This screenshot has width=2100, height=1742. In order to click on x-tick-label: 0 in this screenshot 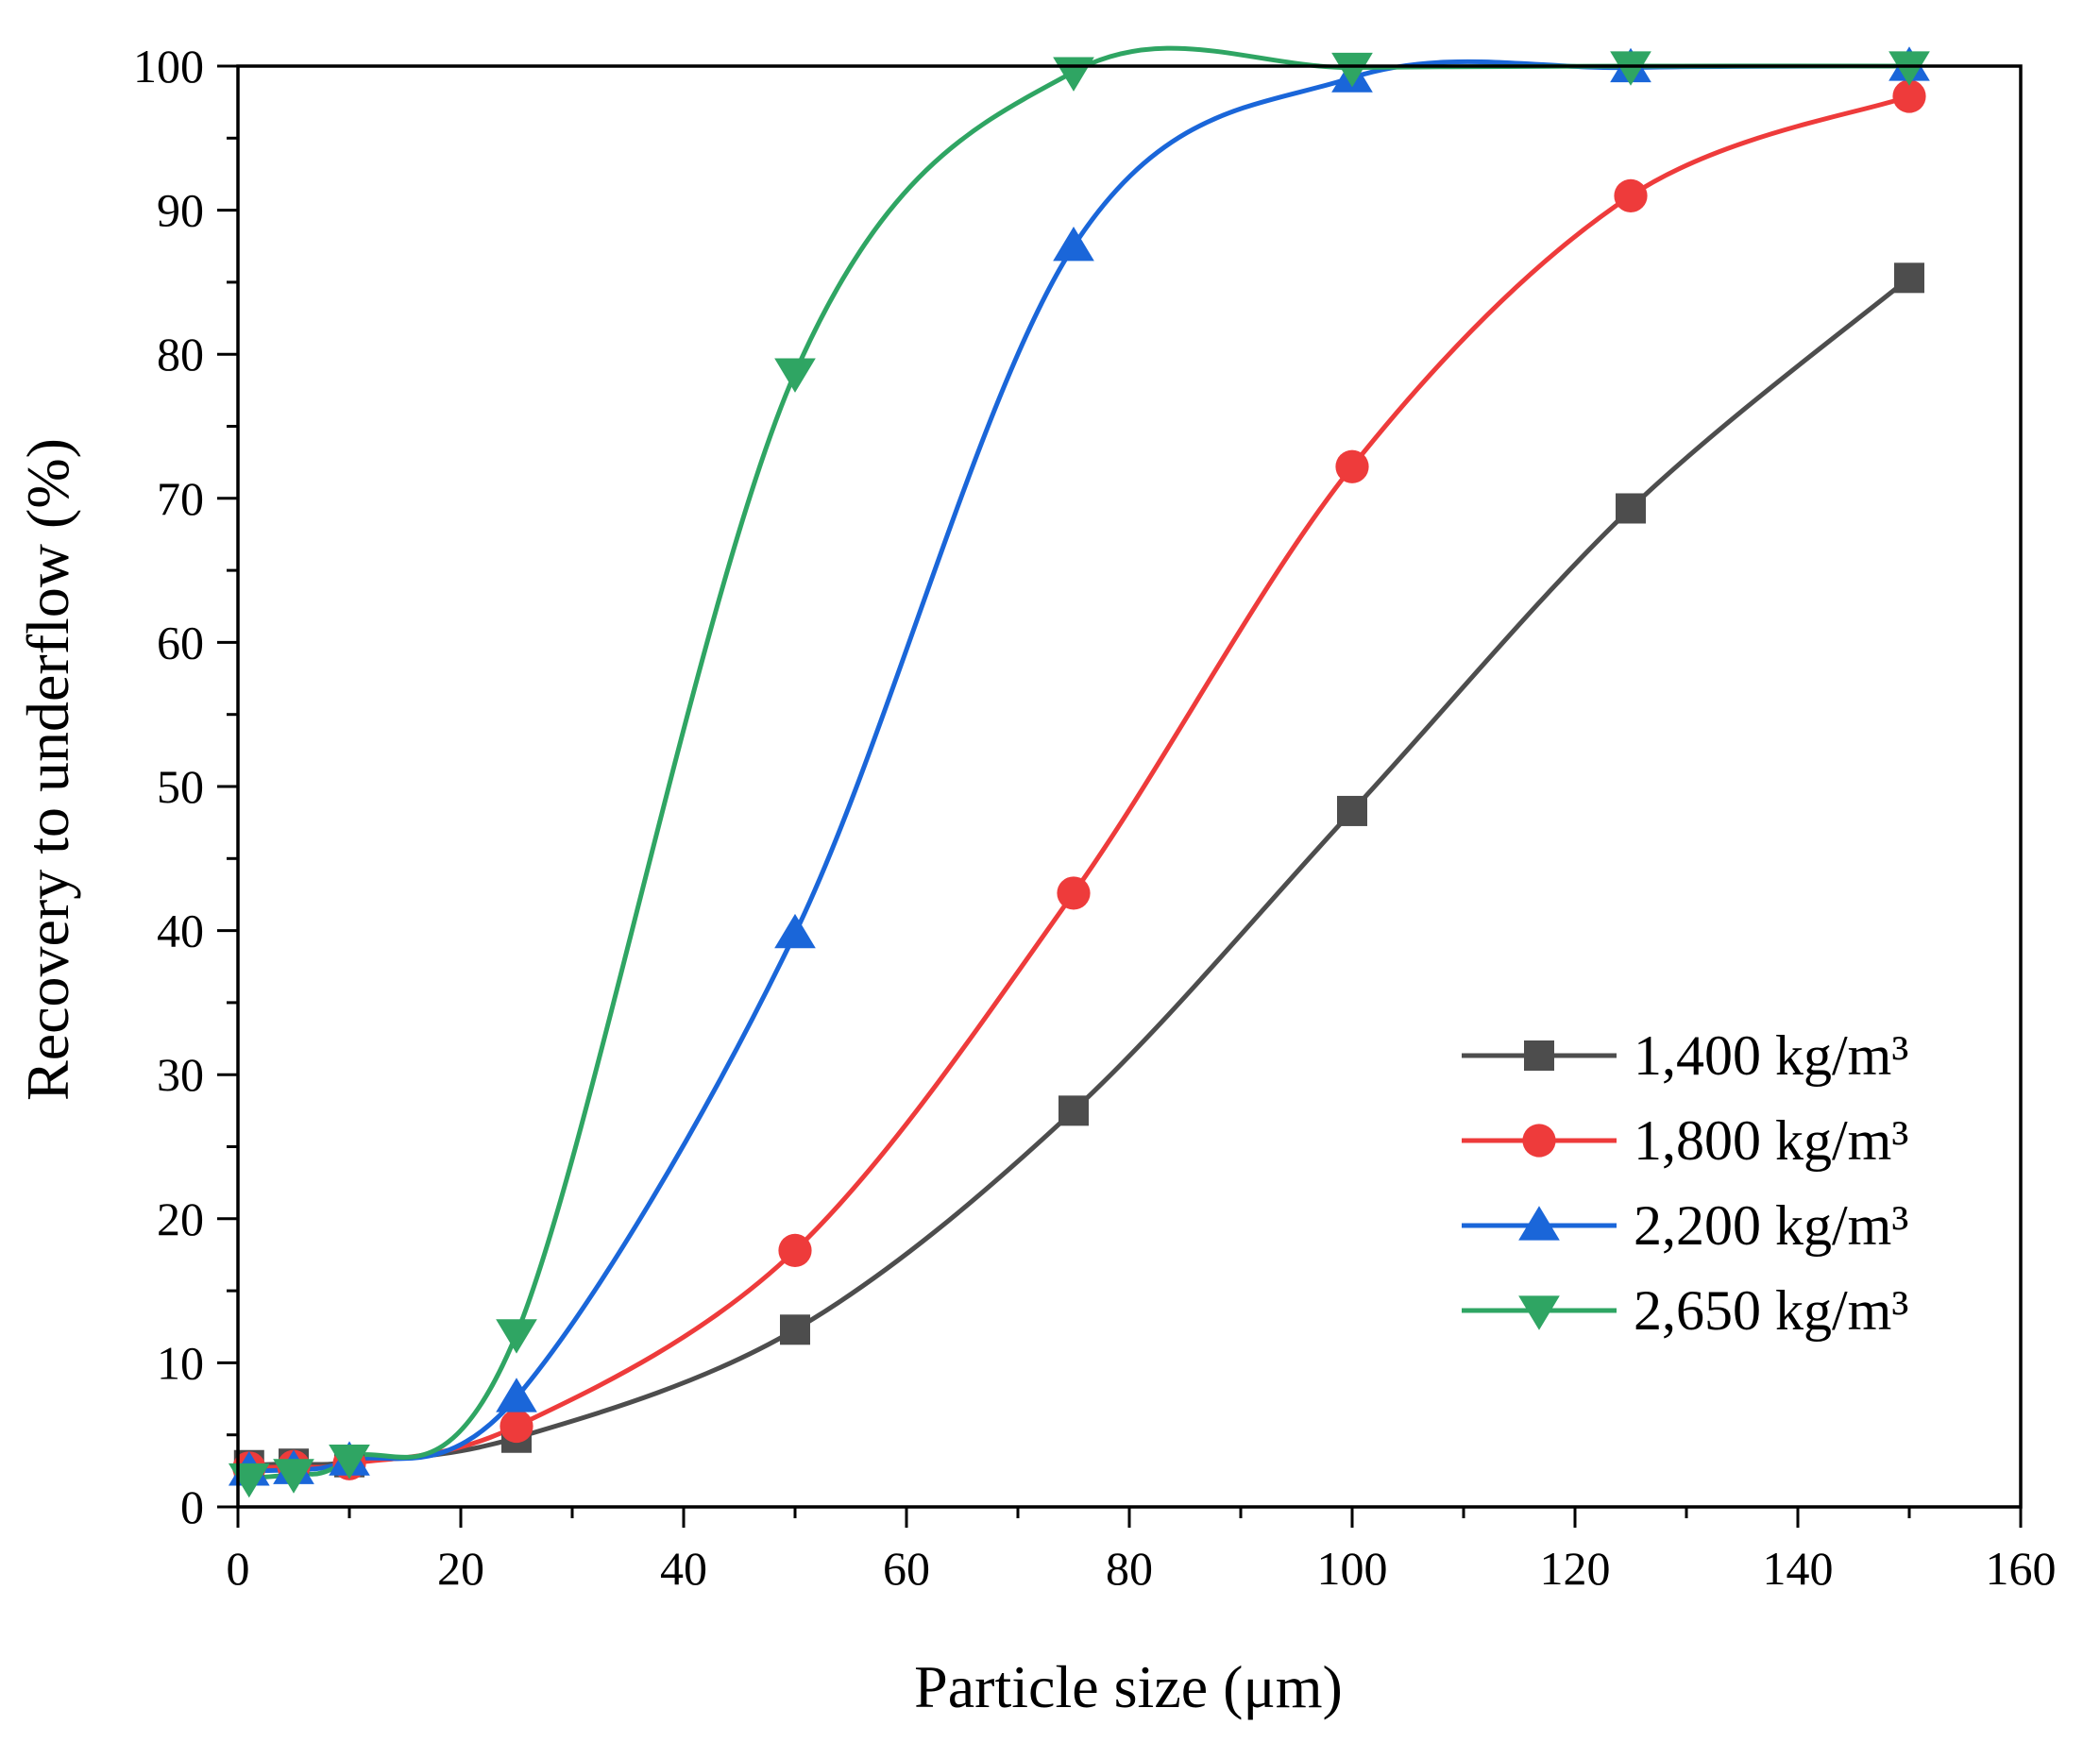, I will do `click(238, 1568)`.